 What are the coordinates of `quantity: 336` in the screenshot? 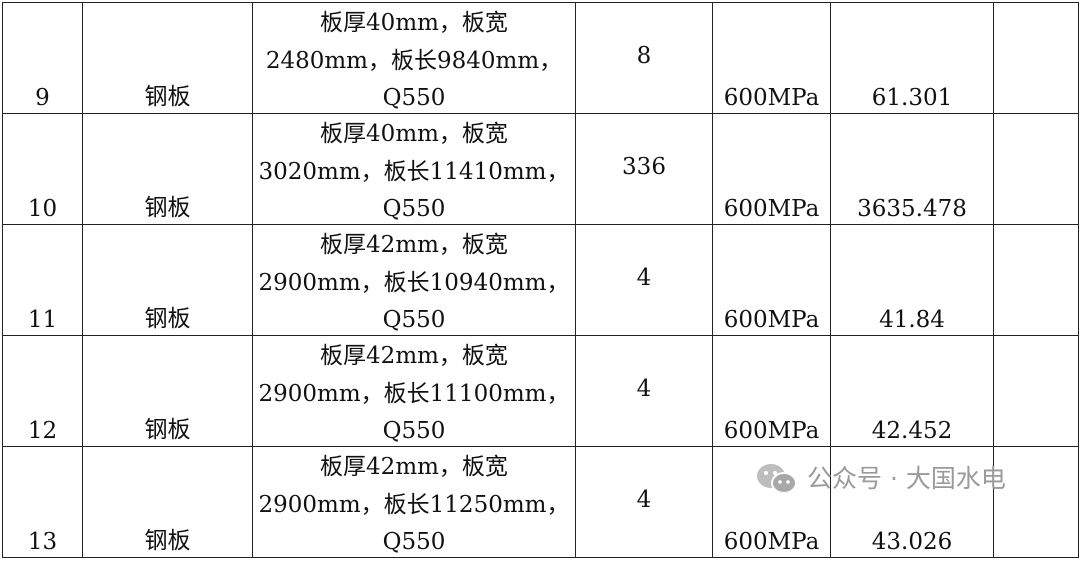 It's located at (644, 167).